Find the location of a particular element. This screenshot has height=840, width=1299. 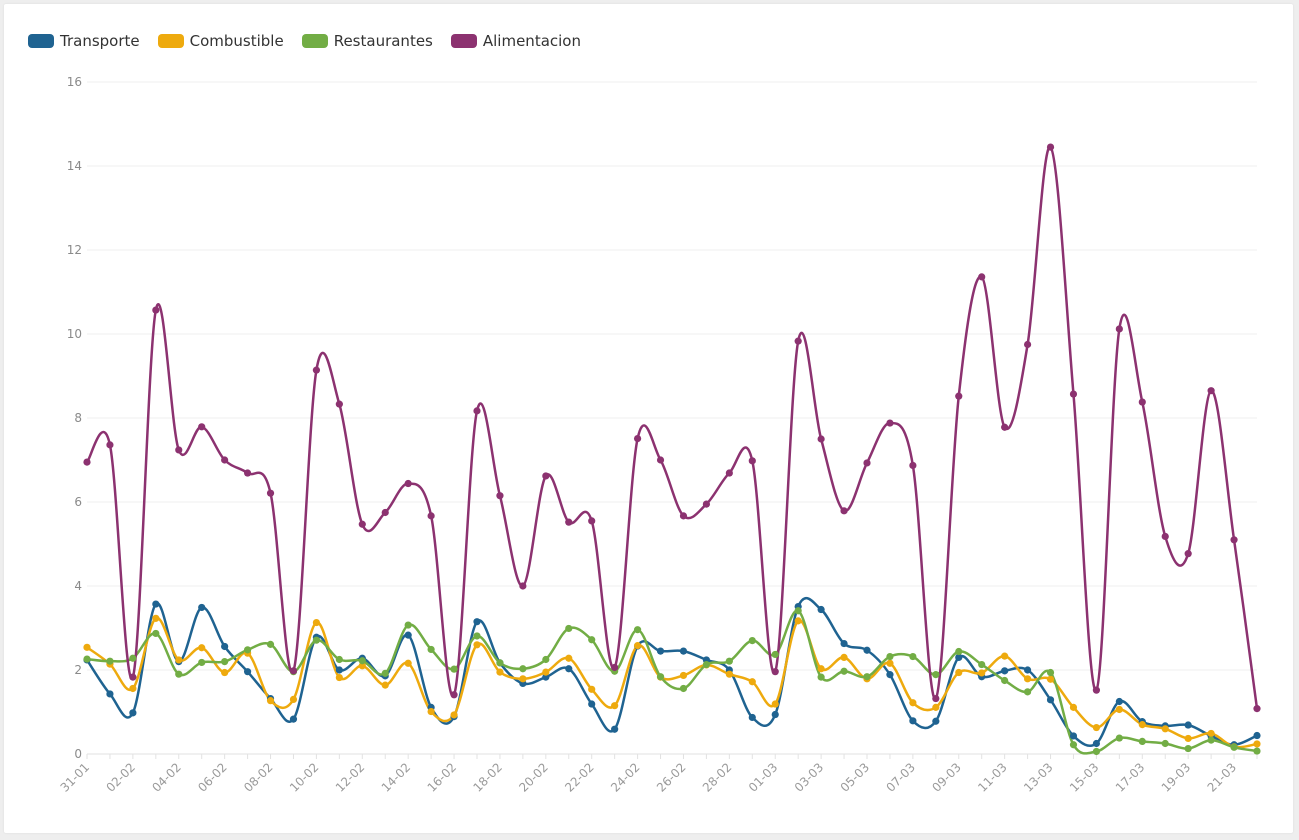

x-tick-label: 20-02 is located at coordinates (533, 777).